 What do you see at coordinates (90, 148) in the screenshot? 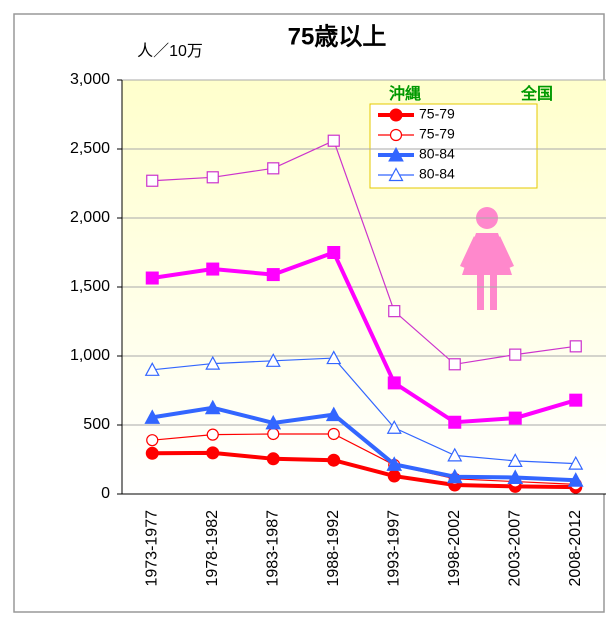
I see `y-tick-label: 2,500` at bounding box center [90, 148].